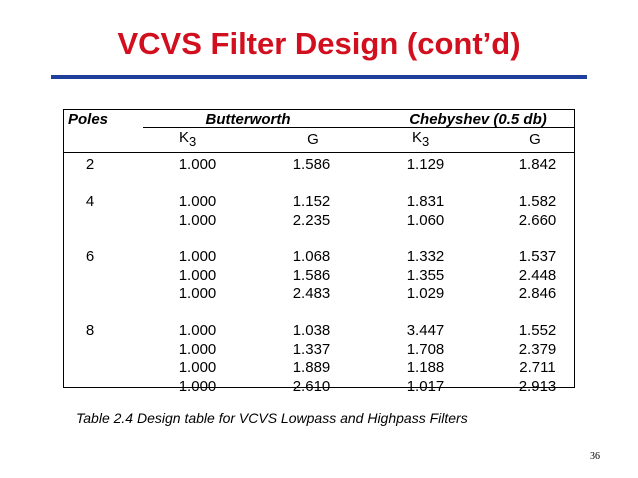 The height and width of the screenshot is (478, 638). Describe the element at coordinates (90, 164) in the screenshot. I see `poles-value: 2` at that location.